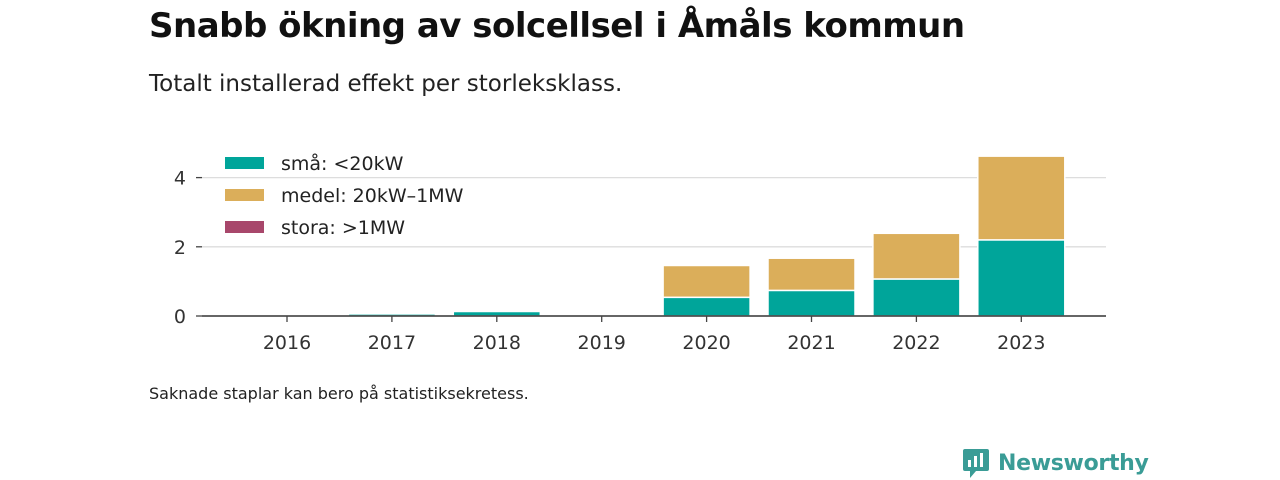 This screenshot has width=1280, height=480. I want to click on x-tick-label: 2020, so click(706, 343).